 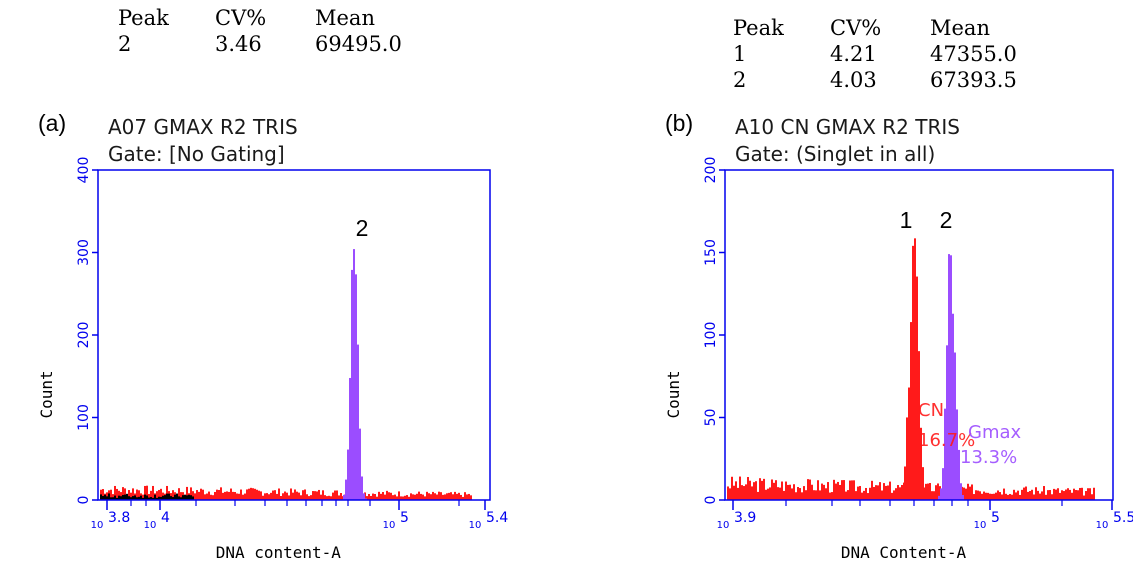 I want to click on chart-title-a: A07 GMAX R2 TRIS, so click(x=203, y=127).